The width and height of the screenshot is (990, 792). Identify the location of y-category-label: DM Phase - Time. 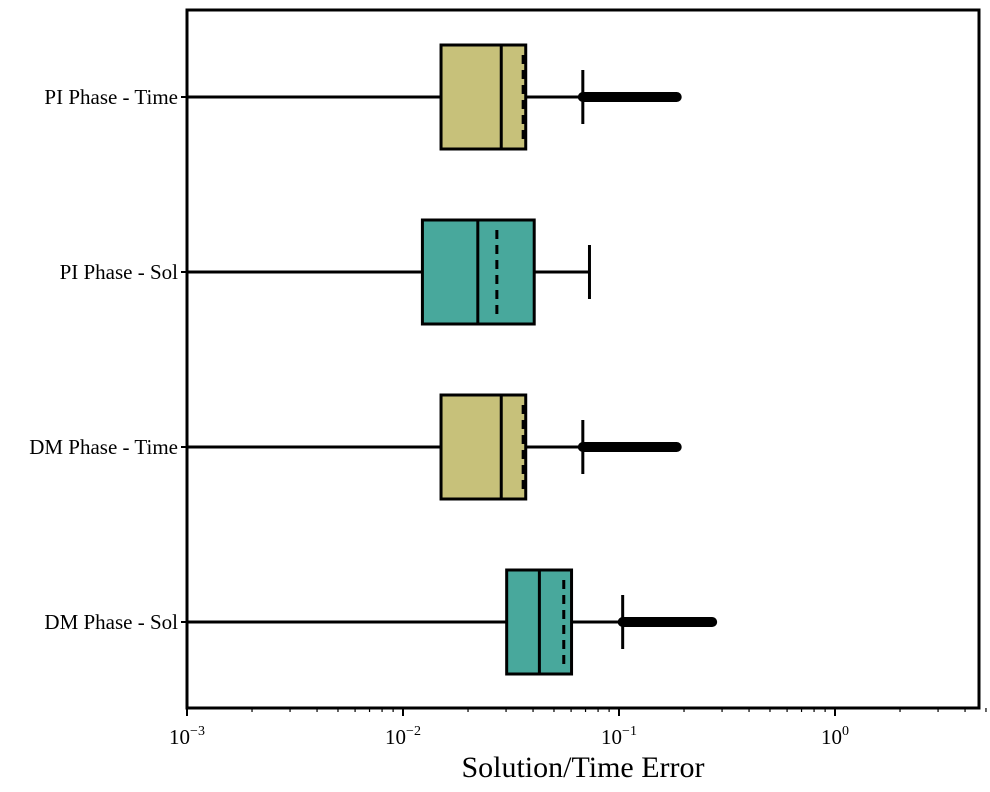
(103, 447).